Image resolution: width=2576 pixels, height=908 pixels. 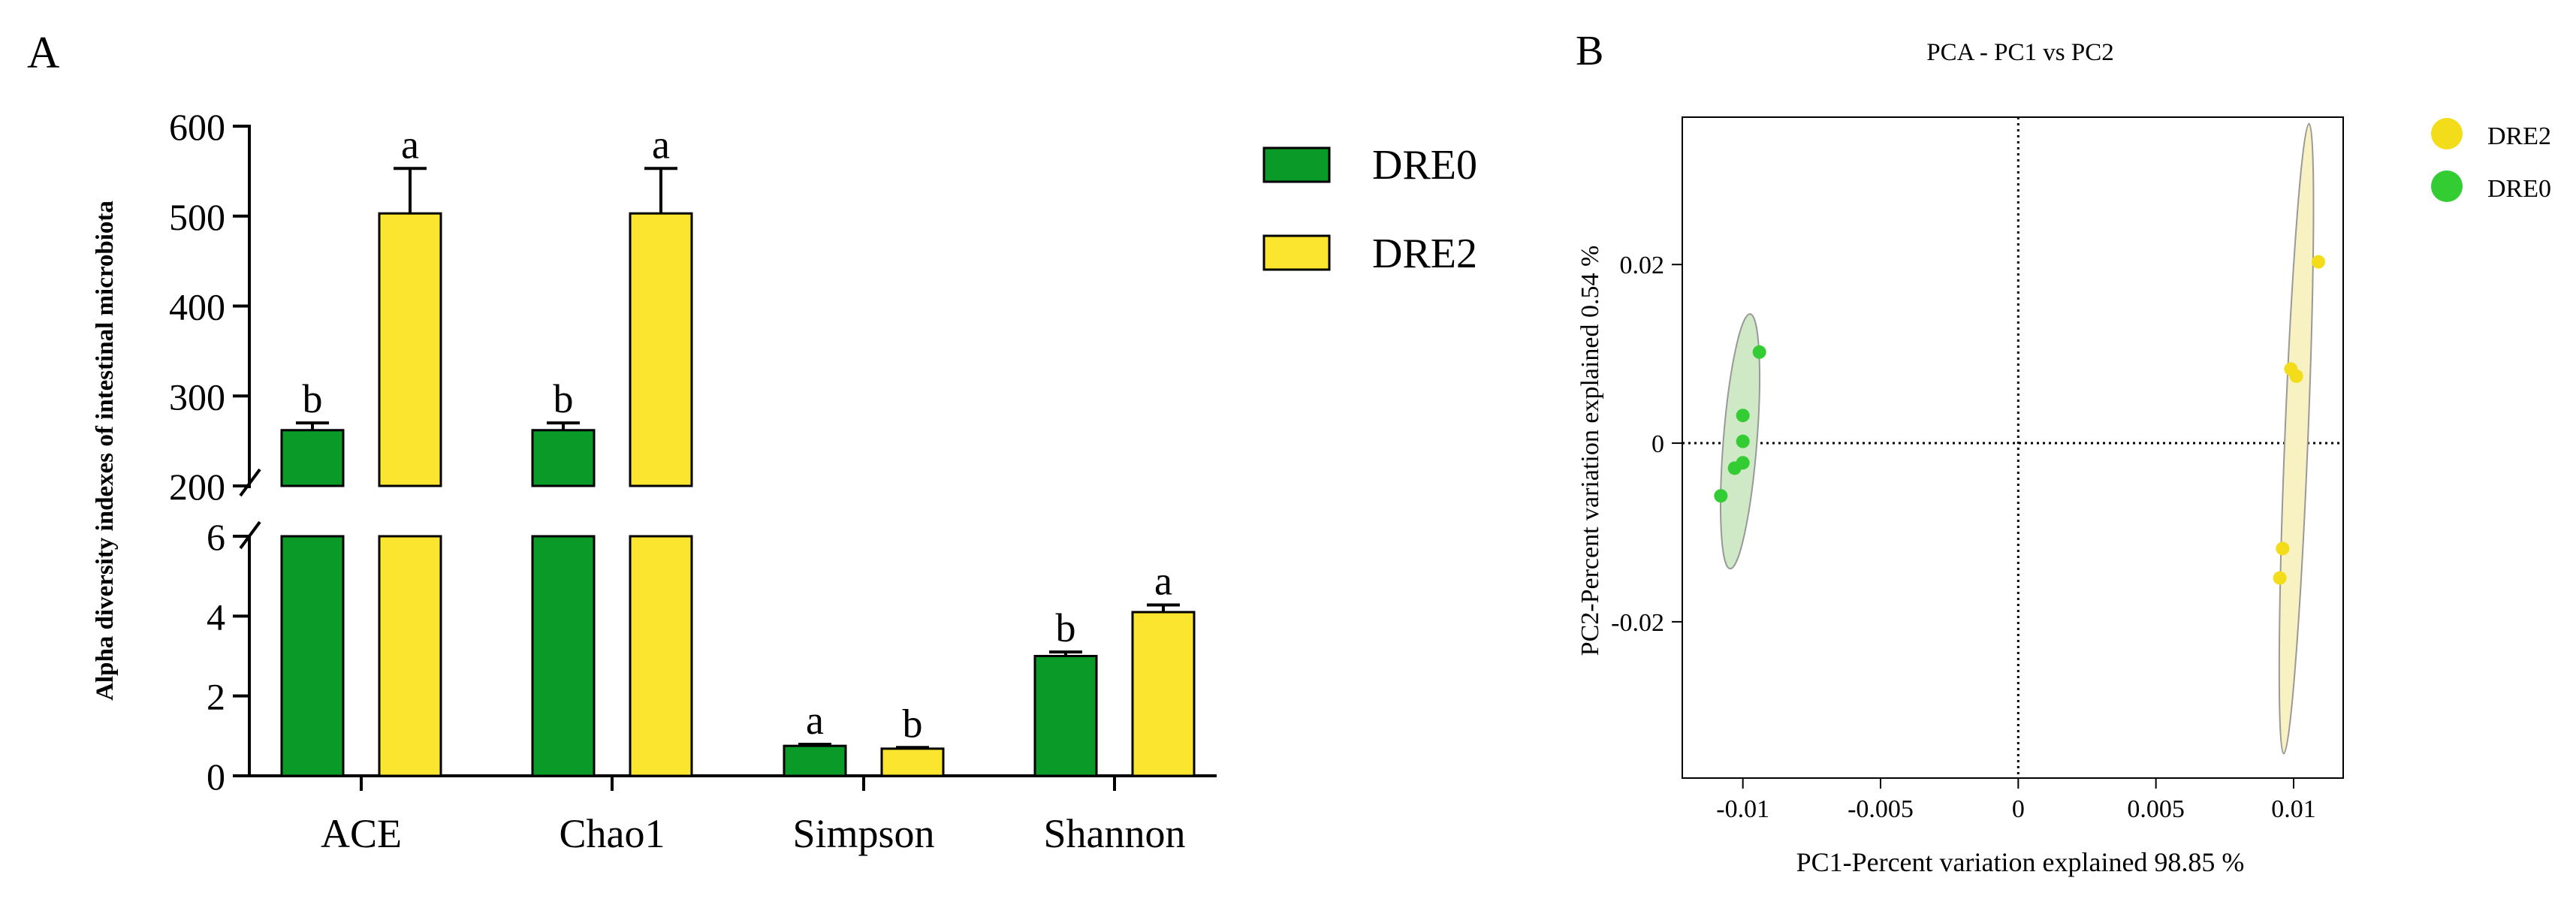 I want to click on bar-dre0-simpson, so click(x=815, y=760).